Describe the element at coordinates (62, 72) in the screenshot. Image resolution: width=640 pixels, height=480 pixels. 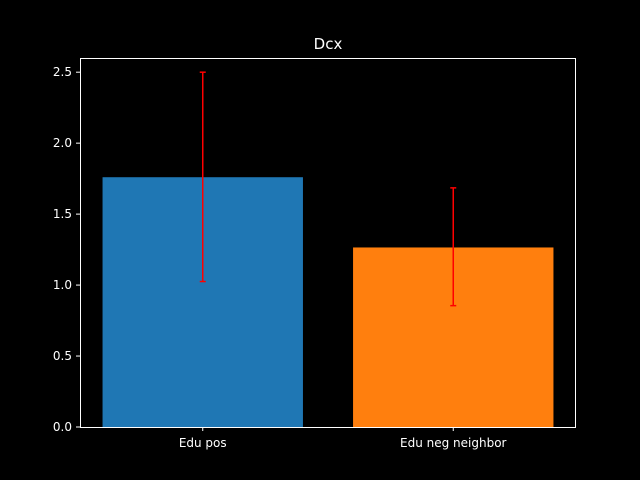
I see `y-tick-label-5: 2.5` at that location.